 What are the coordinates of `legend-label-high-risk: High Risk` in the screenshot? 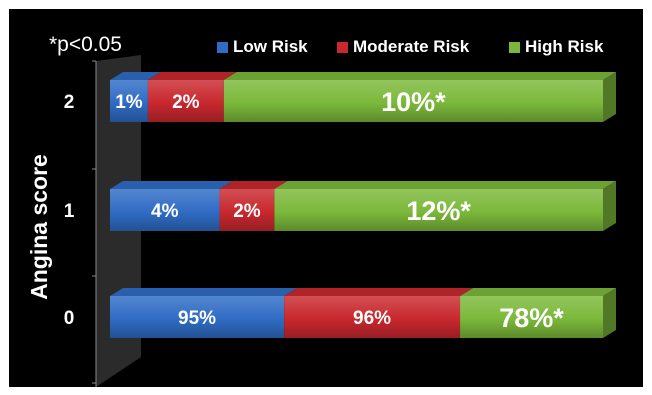 It's located at (564, 46).